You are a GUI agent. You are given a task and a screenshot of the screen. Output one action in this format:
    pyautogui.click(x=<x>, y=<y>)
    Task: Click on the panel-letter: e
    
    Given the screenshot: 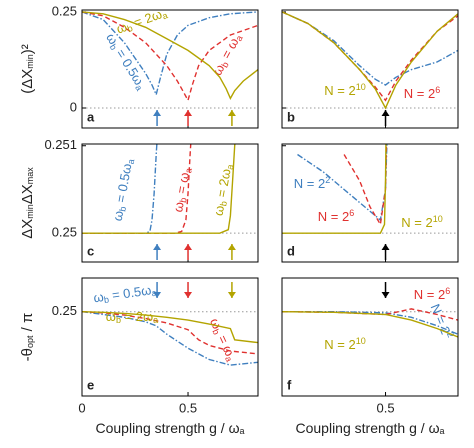 What is the action you would take?
    pyautogui.click(x=90, y=384)
    